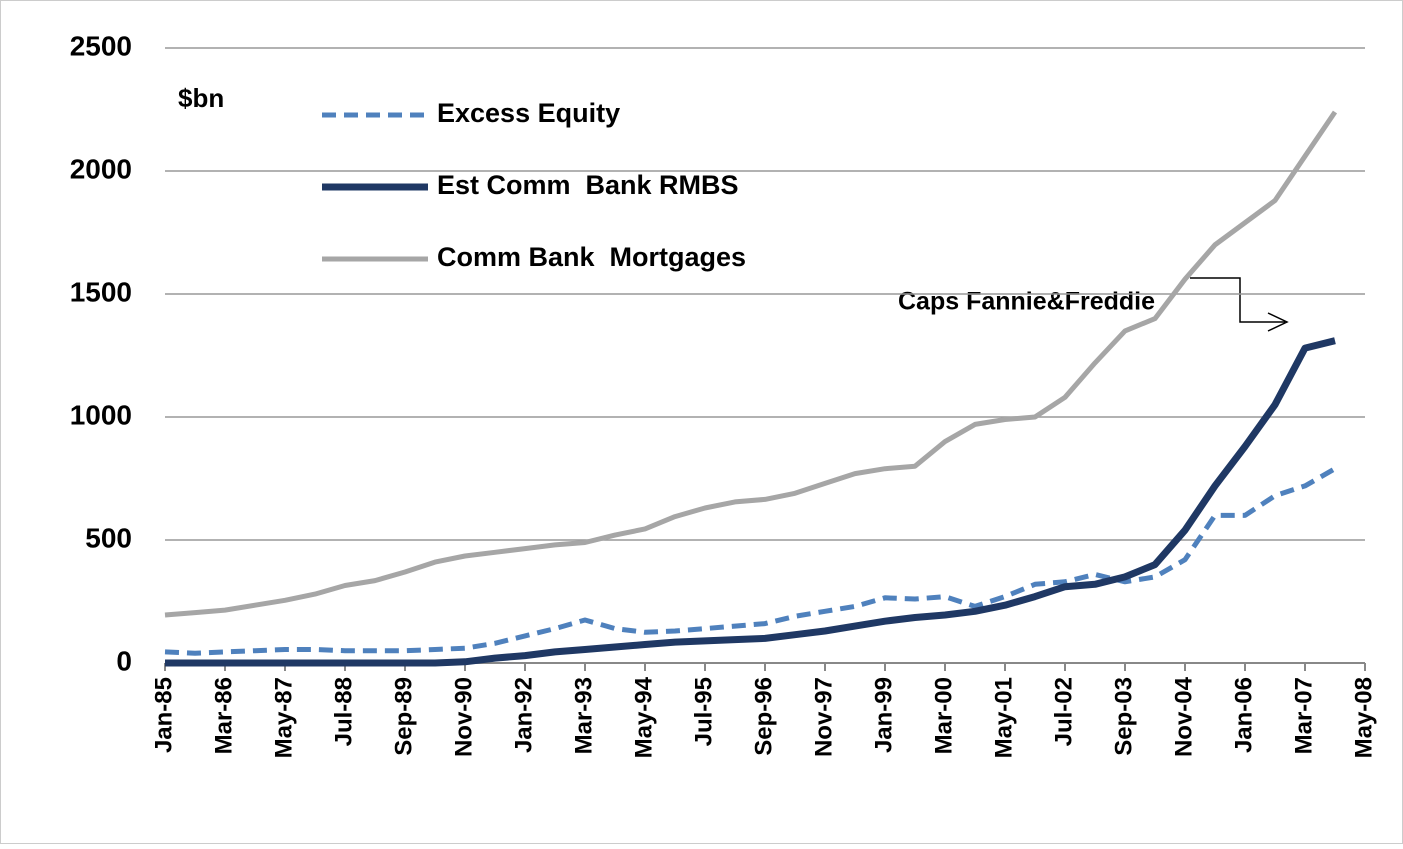 This screenshot has width=1403, height=849. Describe the element at coordinates (163, 715) in the screenshot. I see `x-tick-label: Jan-85` at that location.